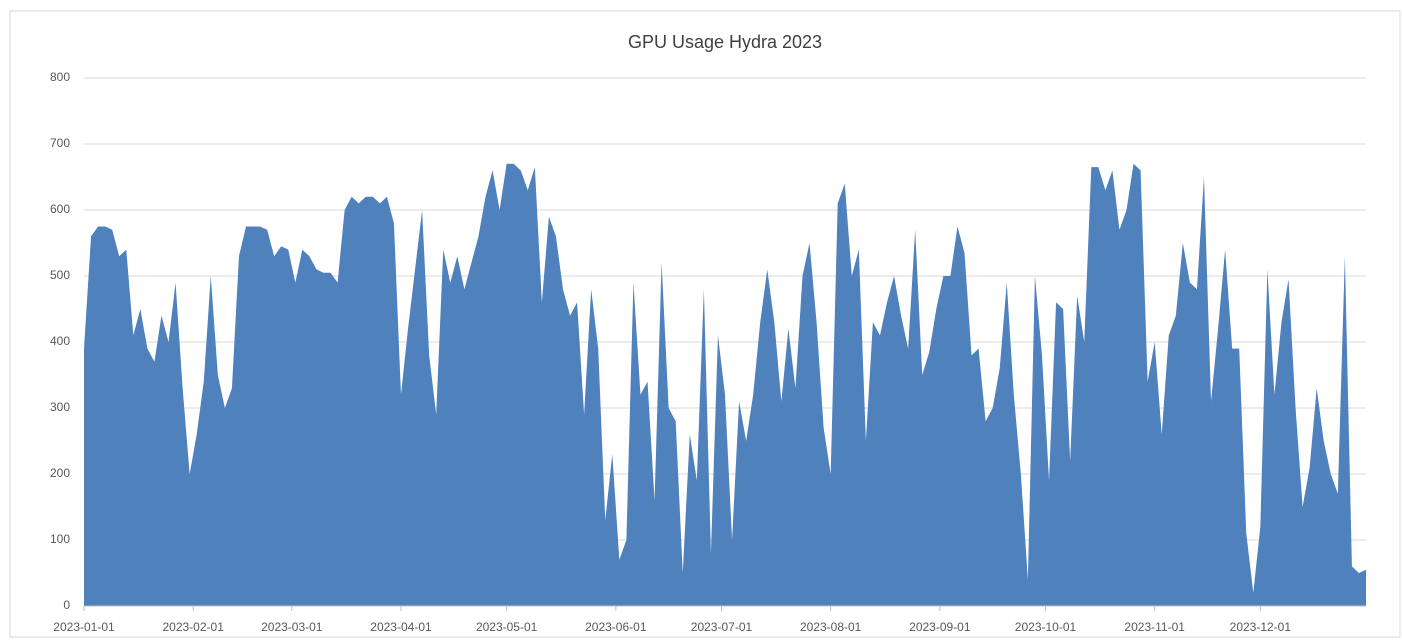  I want to click on y-tick-label: 600, so click(60, 209).